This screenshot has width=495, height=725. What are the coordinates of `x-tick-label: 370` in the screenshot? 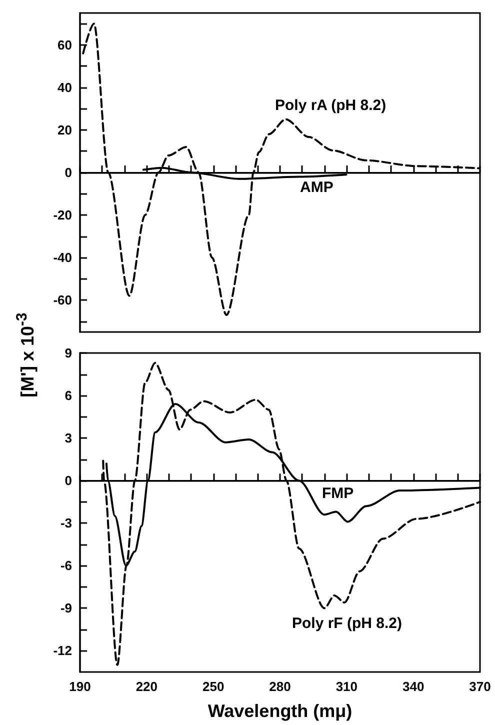 It's located at (480, 686).